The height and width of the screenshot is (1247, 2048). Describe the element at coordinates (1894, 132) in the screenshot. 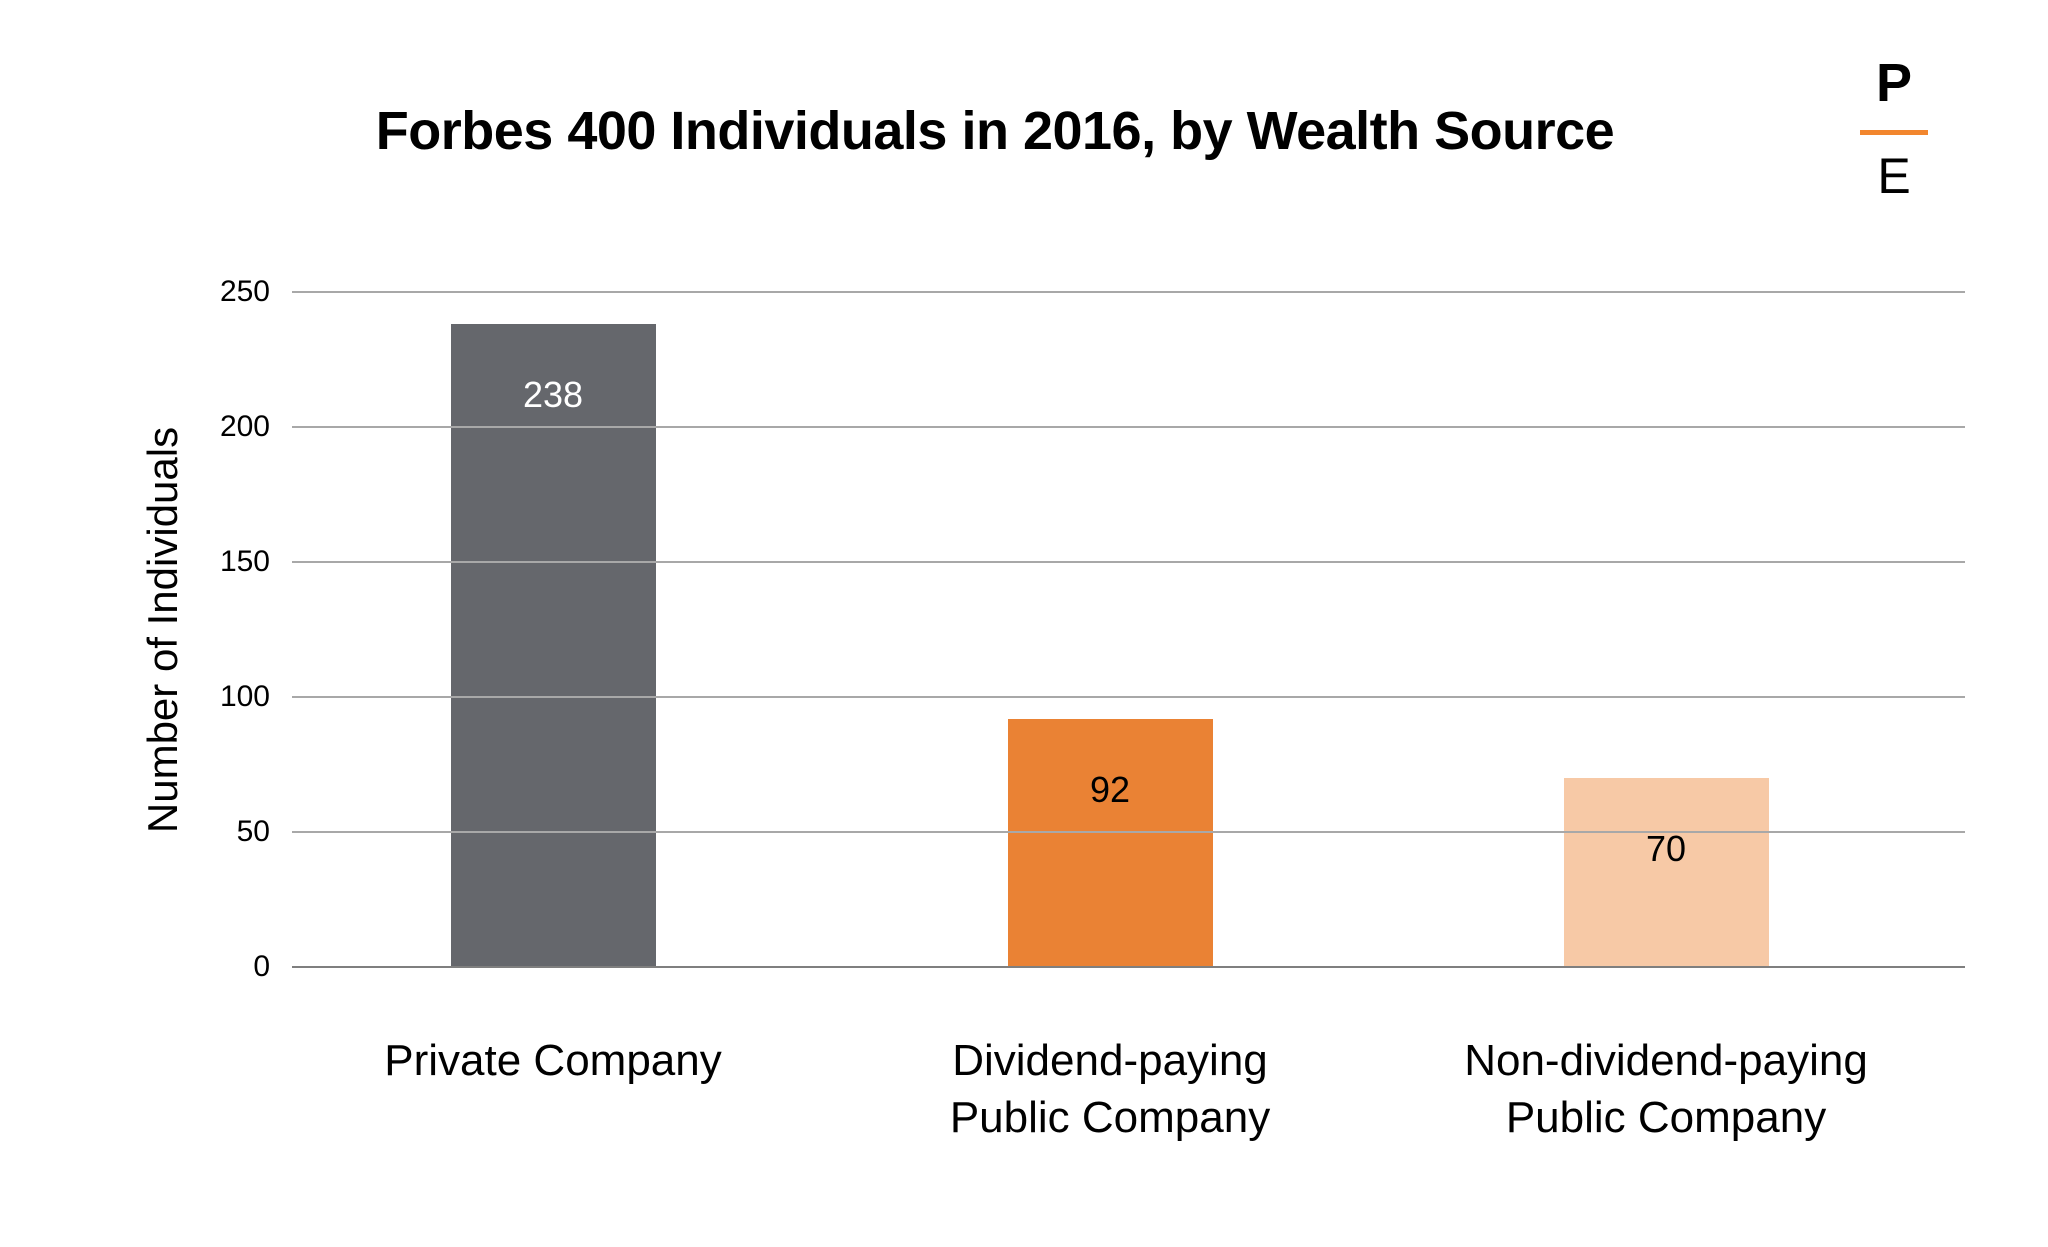

I see `pe-logo-divider` at that location.